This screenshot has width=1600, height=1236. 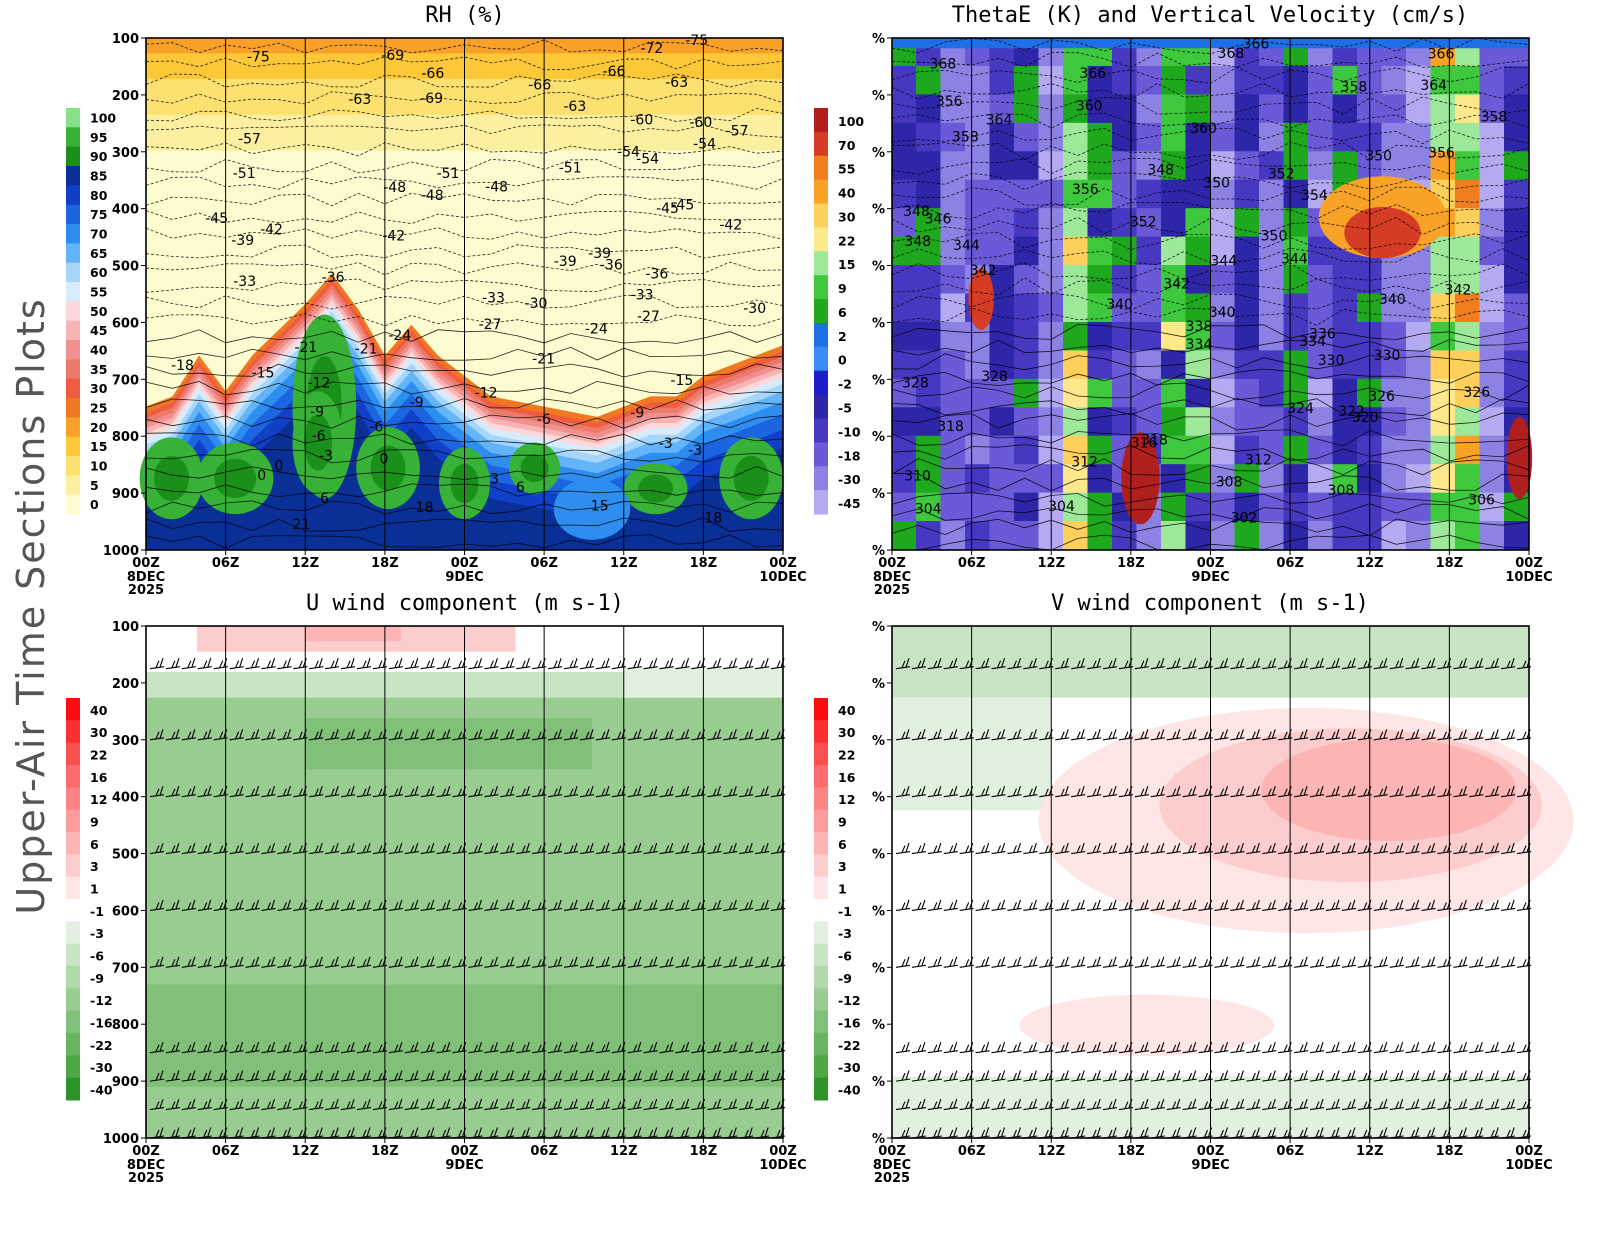 I want to click on colorbar-label: 16, so click(x=99, y=777).